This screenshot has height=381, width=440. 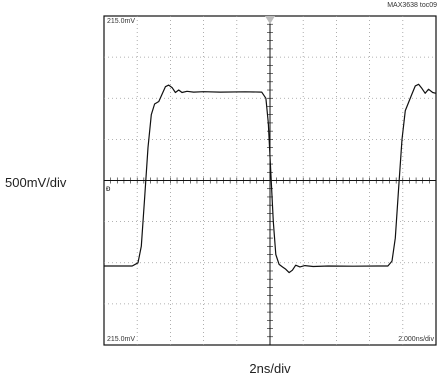 What do you see at coordinates (416, 339) in the screenshot?
I see `readout-bottom-right: 2.000ns/div` at bounding box center [416, 339].